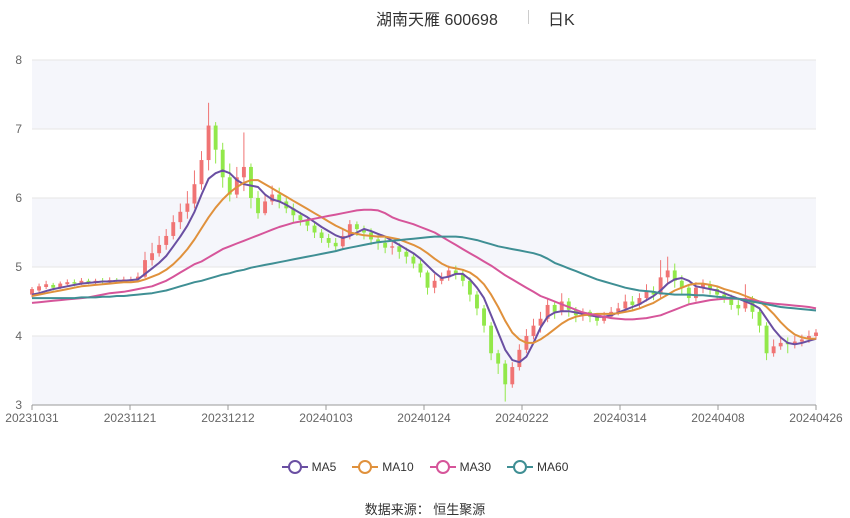 This screenshot has height=518, width=850. Describe the element at coordinates (475, 467) in the screenshot. I see `legend-label: MA30` at that location.